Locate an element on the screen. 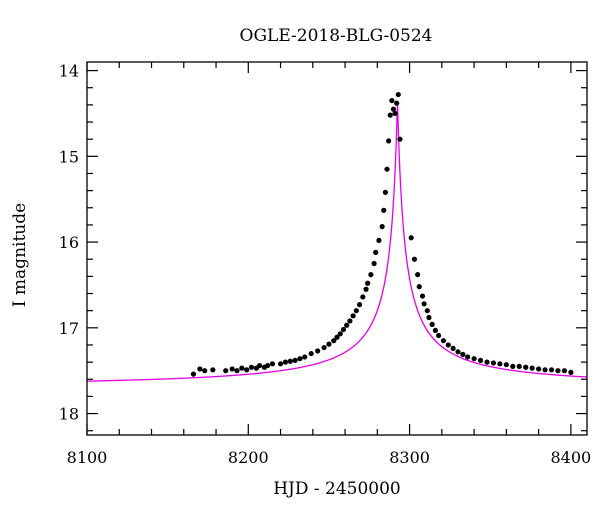 Image resolution: width=600 pixels, height=512 pixels. x-tick-label: 8100 is located at coordinates (87, 457).